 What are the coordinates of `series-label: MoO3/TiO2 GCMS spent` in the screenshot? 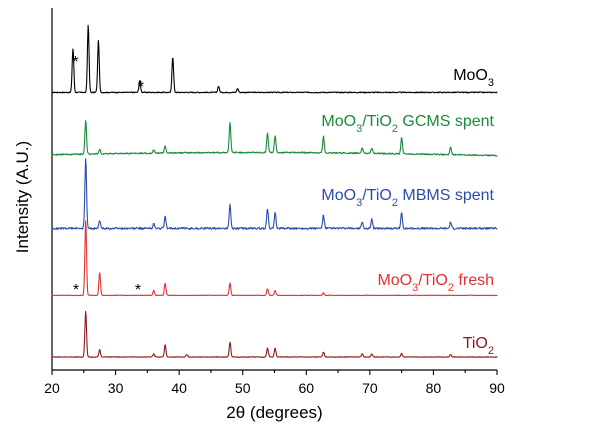 It's located at (407, 124).